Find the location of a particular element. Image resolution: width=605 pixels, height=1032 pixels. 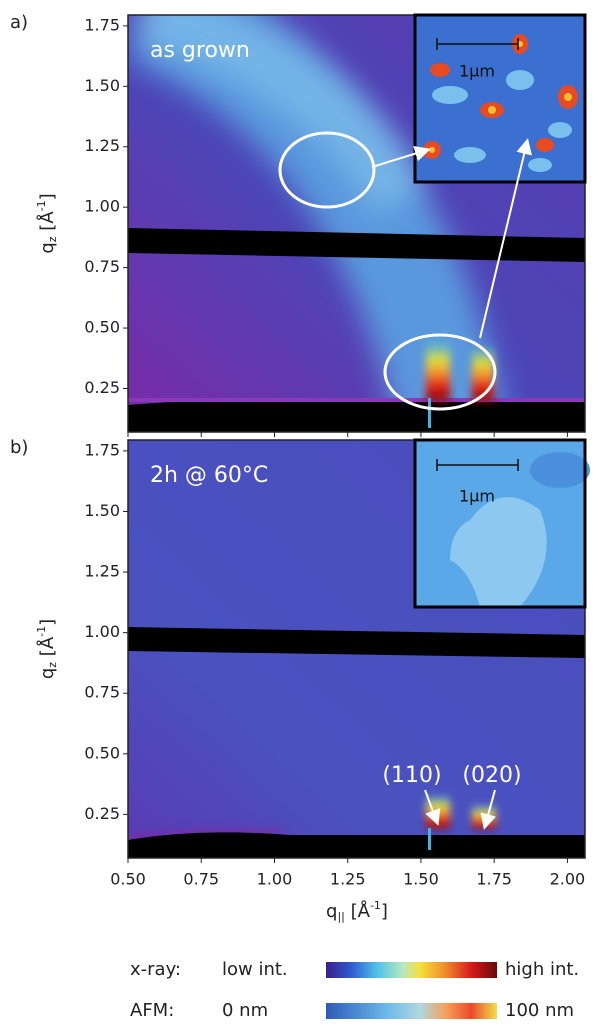

x-axis-label-part: q is located at coordinates (331, 911).